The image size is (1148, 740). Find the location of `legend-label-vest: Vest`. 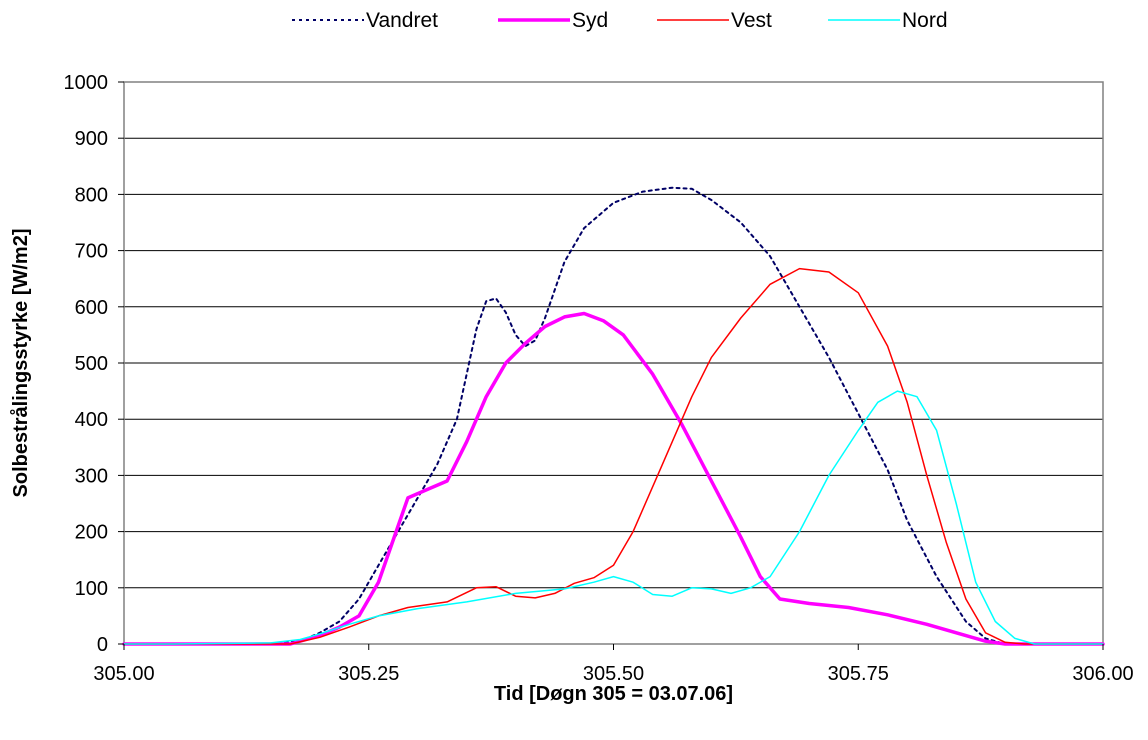

legend-label-vest: Vest is located at coordinates (751, 20).